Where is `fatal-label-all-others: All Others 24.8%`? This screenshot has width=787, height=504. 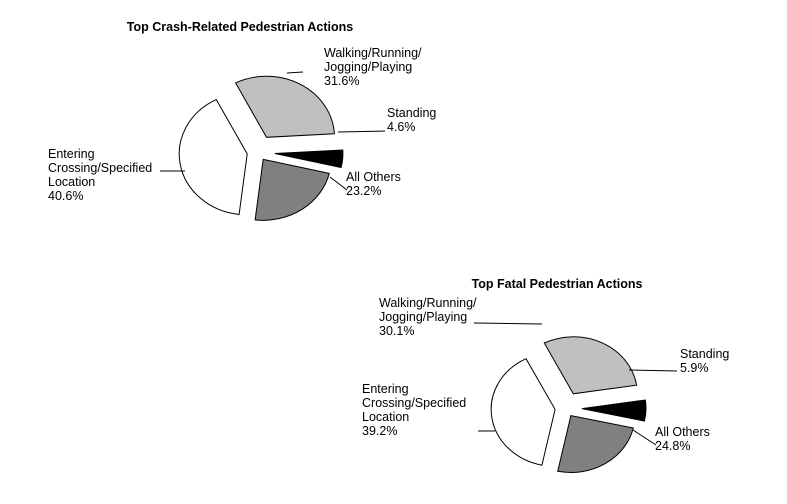 fatal-label-all-others: All Others 24.8% is located at coordinates (682, 439).